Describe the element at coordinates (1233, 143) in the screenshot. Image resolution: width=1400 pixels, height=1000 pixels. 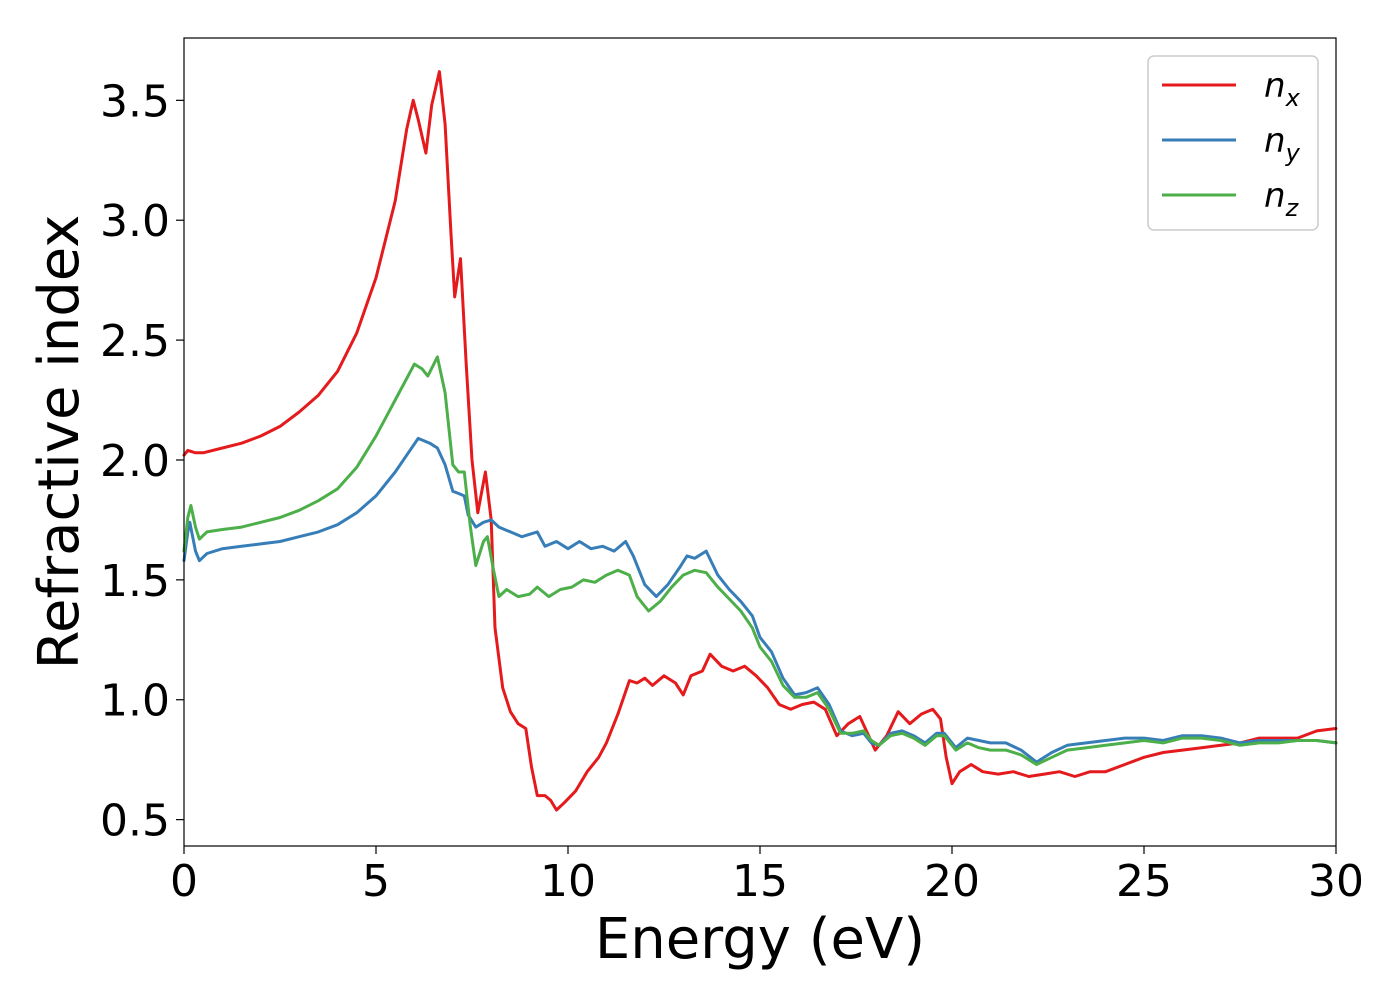
I see `legend-box` at that location.